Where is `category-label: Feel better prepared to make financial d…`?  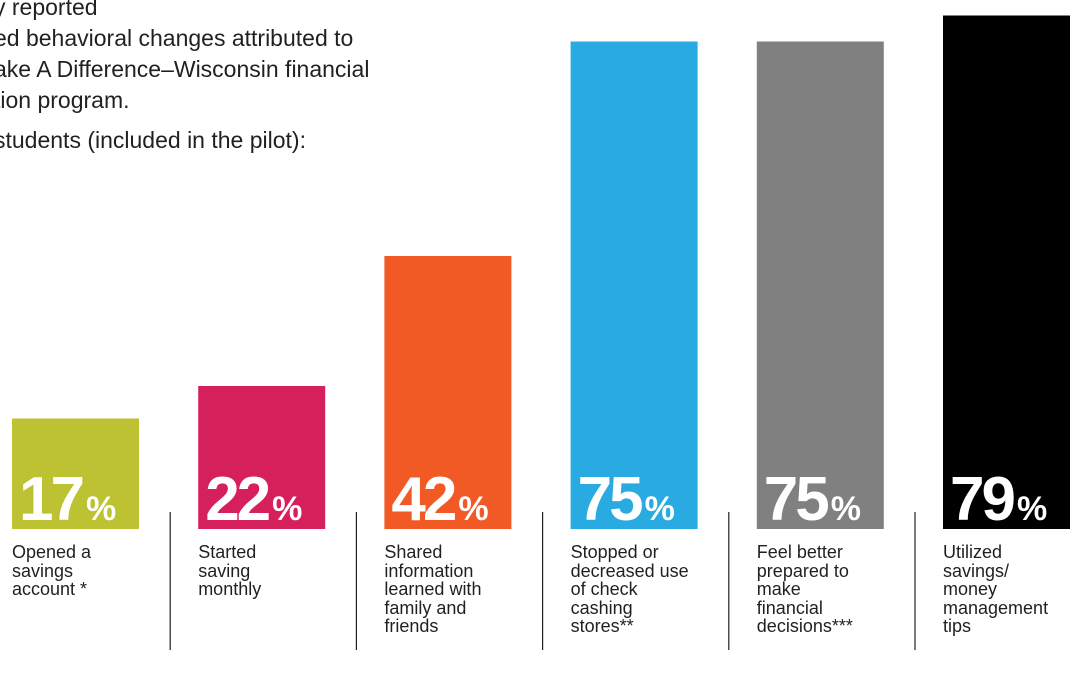 category-label: Feel better prepared to make financial d… is located at coordinates (804, 589).